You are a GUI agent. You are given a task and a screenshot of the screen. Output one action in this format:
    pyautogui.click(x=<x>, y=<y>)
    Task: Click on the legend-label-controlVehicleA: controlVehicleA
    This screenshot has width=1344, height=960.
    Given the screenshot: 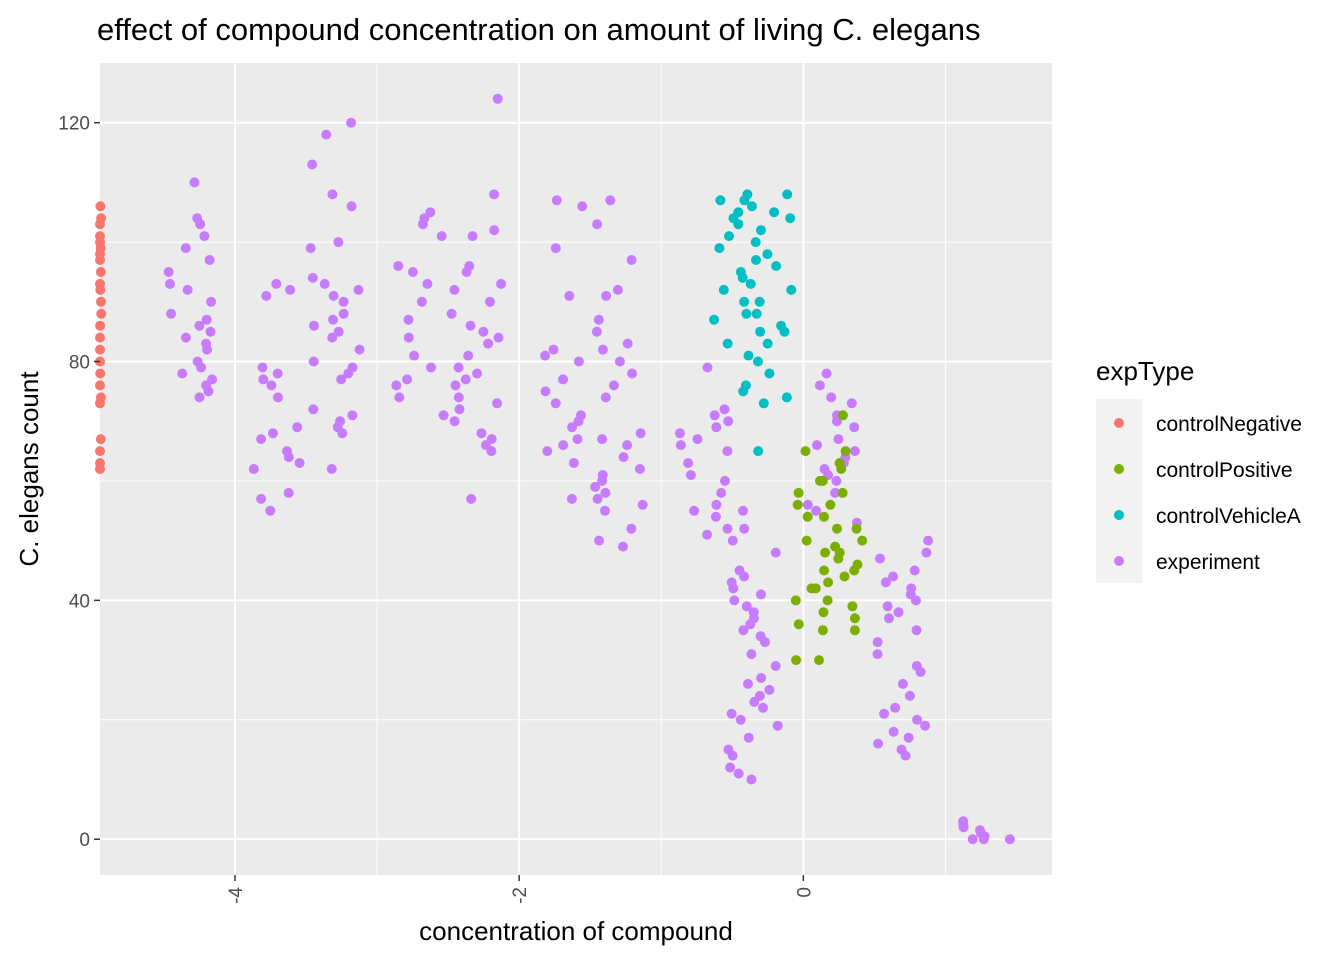 What is the action you would take?
    pyautogui.click(x=1228, y=516)
    